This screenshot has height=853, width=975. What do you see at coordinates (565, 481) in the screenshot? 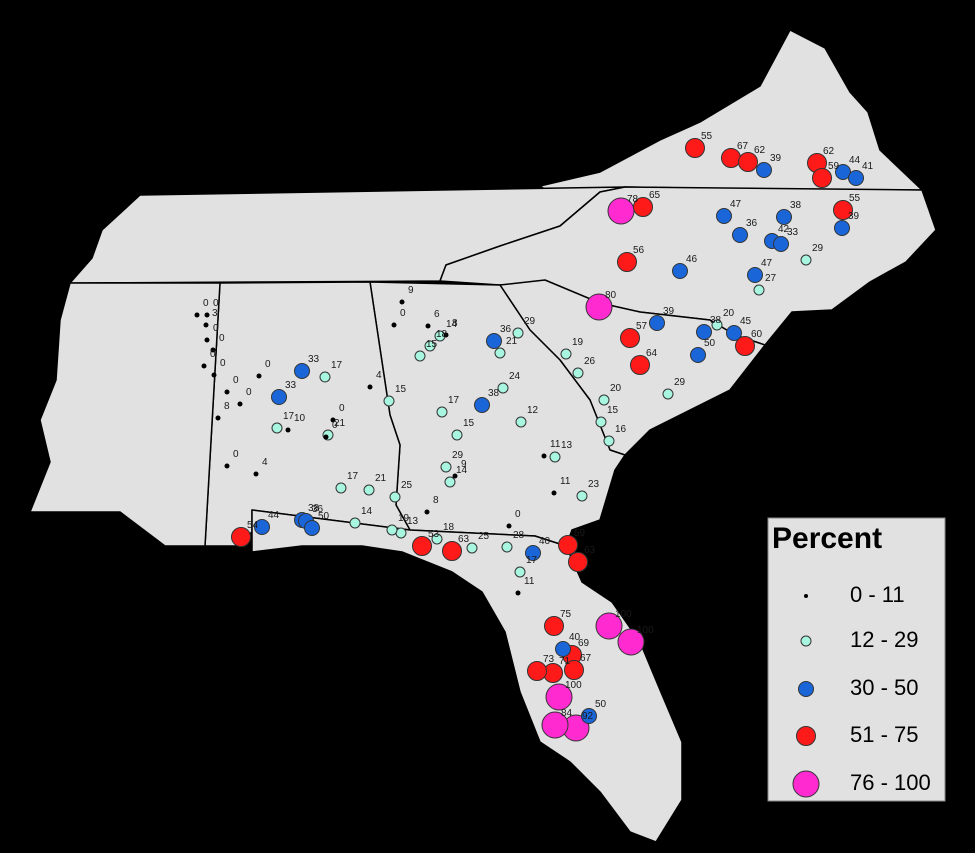
I see `site-label: 11` at bounding box center [565, 481].